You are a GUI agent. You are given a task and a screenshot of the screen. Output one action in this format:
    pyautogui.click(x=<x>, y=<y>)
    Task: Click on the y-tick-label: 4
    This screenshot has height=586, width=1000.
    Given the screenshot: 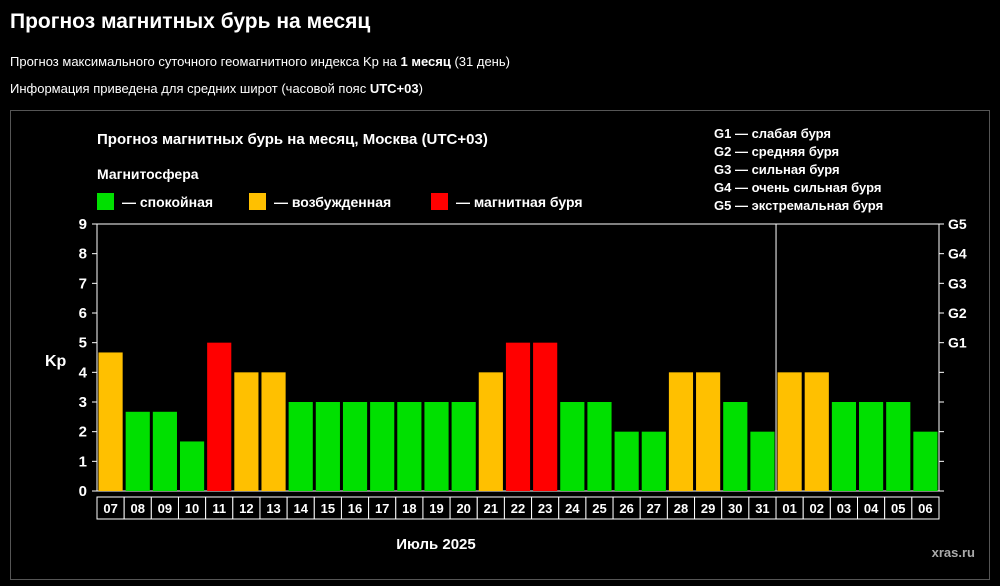 What is the action you would take?
    pyautogui.click(x=83, y=372)
    